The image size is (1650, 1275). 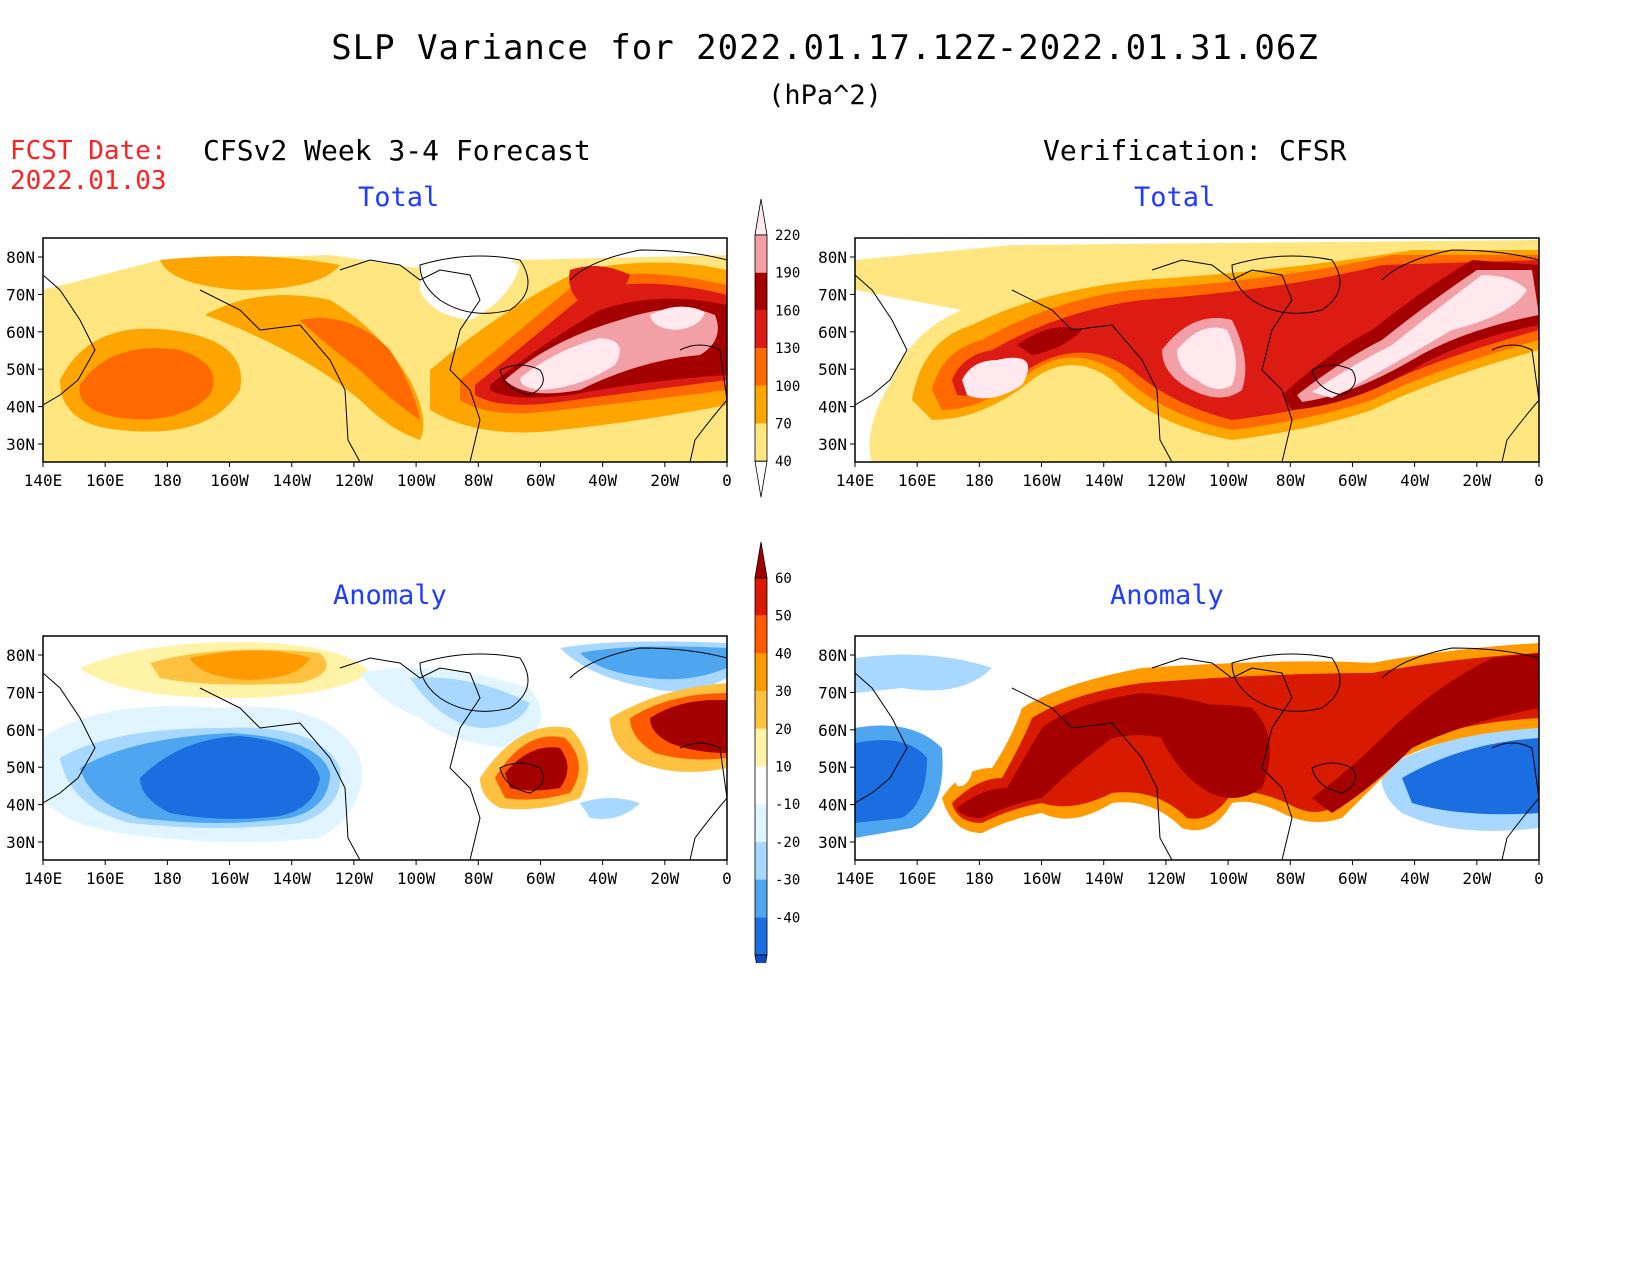 What do you see at coordinates (24, 351) in the screenshot?
I see `lat-labels-fcst-total: 80N 70N 60N 50N 40N 30N` at bounding box center [24, 351].